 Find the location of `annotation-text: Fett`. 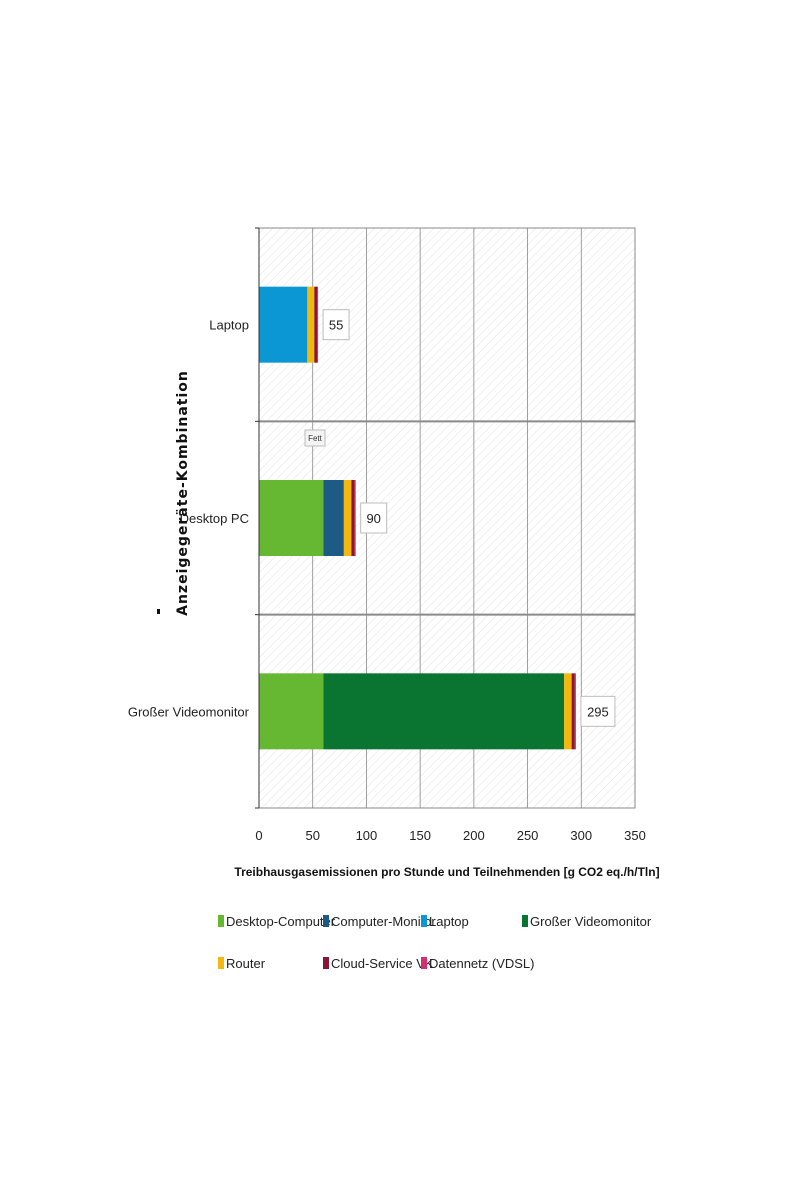

annotation-text: Fett is located at coordinates (315, 438).